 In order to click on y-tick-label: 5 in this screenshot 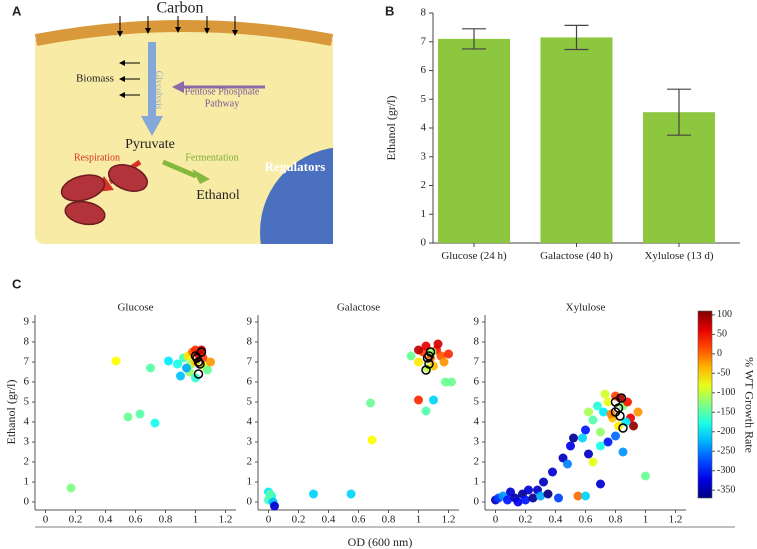, I will do `click(27, 402)`.